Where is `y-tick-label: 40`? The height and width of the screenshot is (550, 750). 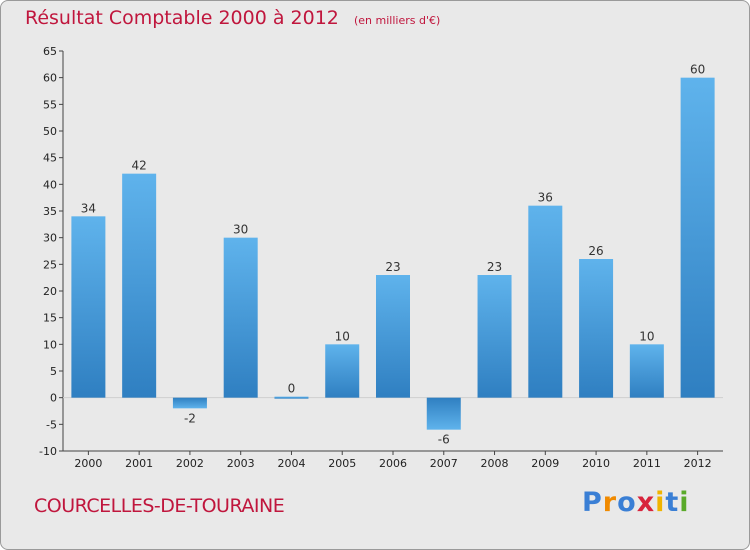 y-tick-label: 40 is located at coordinates (50, 184).